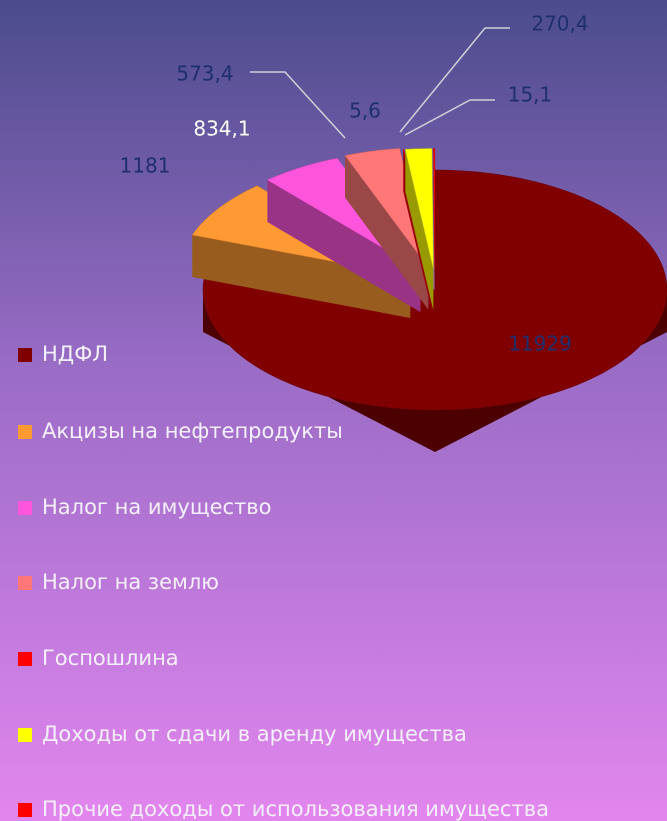 This screenshot has width=667, height=821. What do you see at coordinates (192, 431) in the screenshot?
I see `legend-label: Акцизы на нефтепродукты` at bounding box center [192, 431].